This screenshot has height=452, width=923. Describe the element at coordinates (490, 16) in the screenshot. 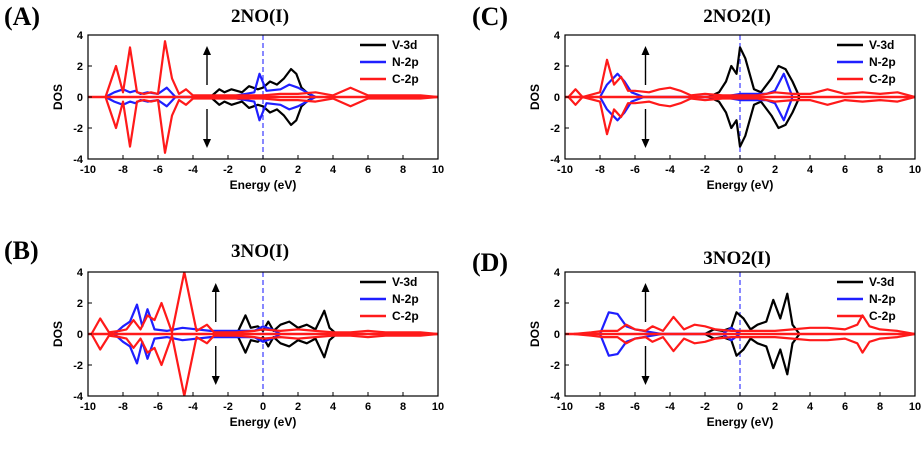

I see `panel-letter-c: (C)` at that location.